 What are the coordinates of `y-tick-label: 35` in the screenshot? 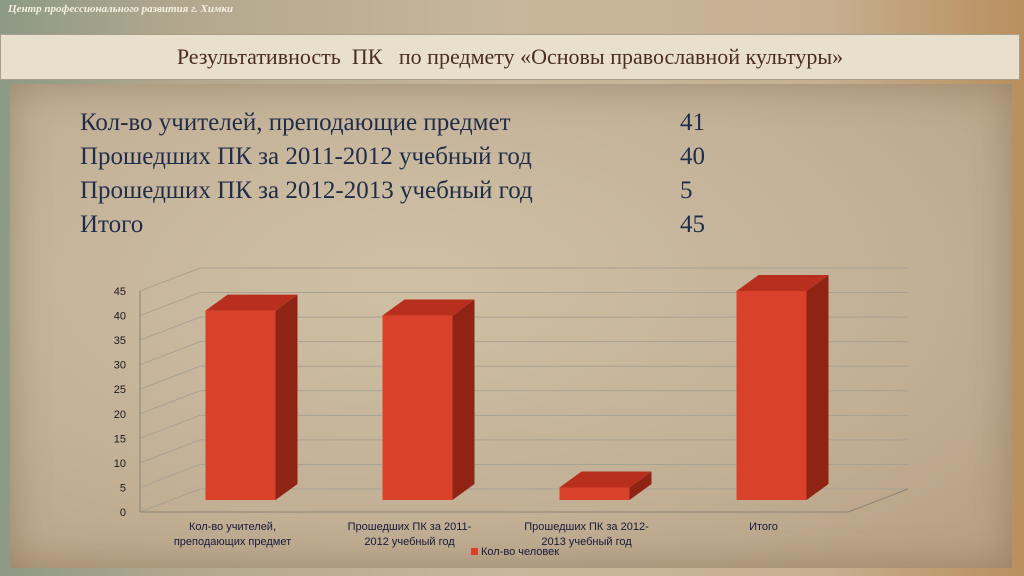 It's located at (120, 341).